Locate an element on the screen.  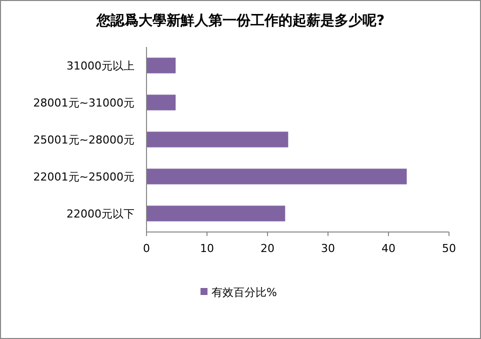
y-tick-label: 25001元~28000元 is located at coordinates (83, 140).